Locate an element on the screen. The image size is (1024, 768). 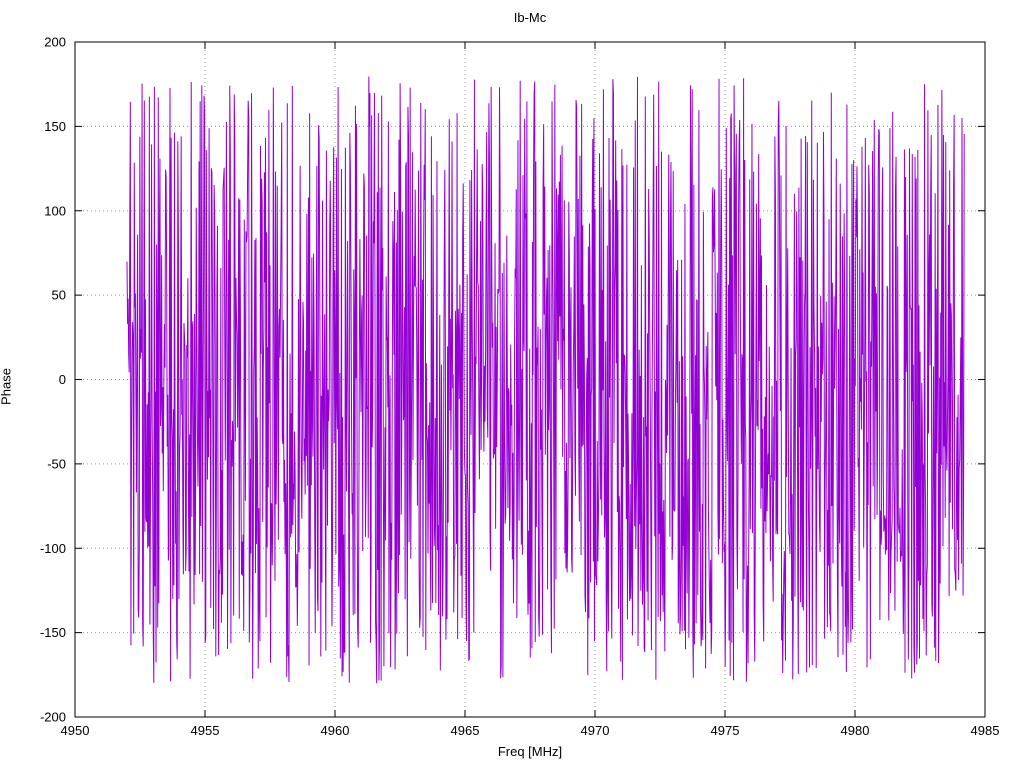
x-tick-label: 4955 is located at coordinates (205, 730).